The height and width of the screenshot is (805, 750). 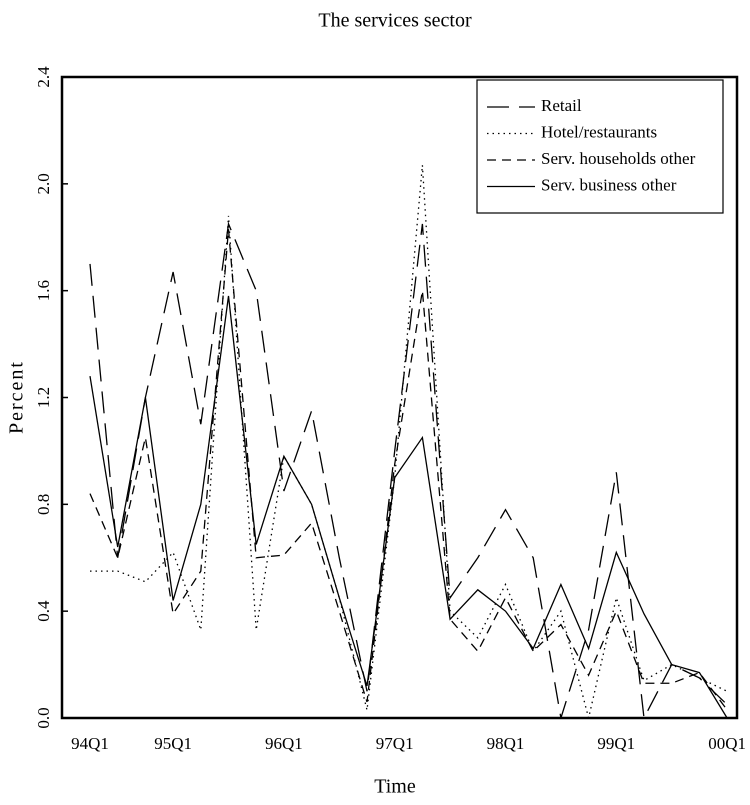 What do you see at coordinates (600, 146) in the screenshot?
I see `legend-box` at bounding box center [600, 146].